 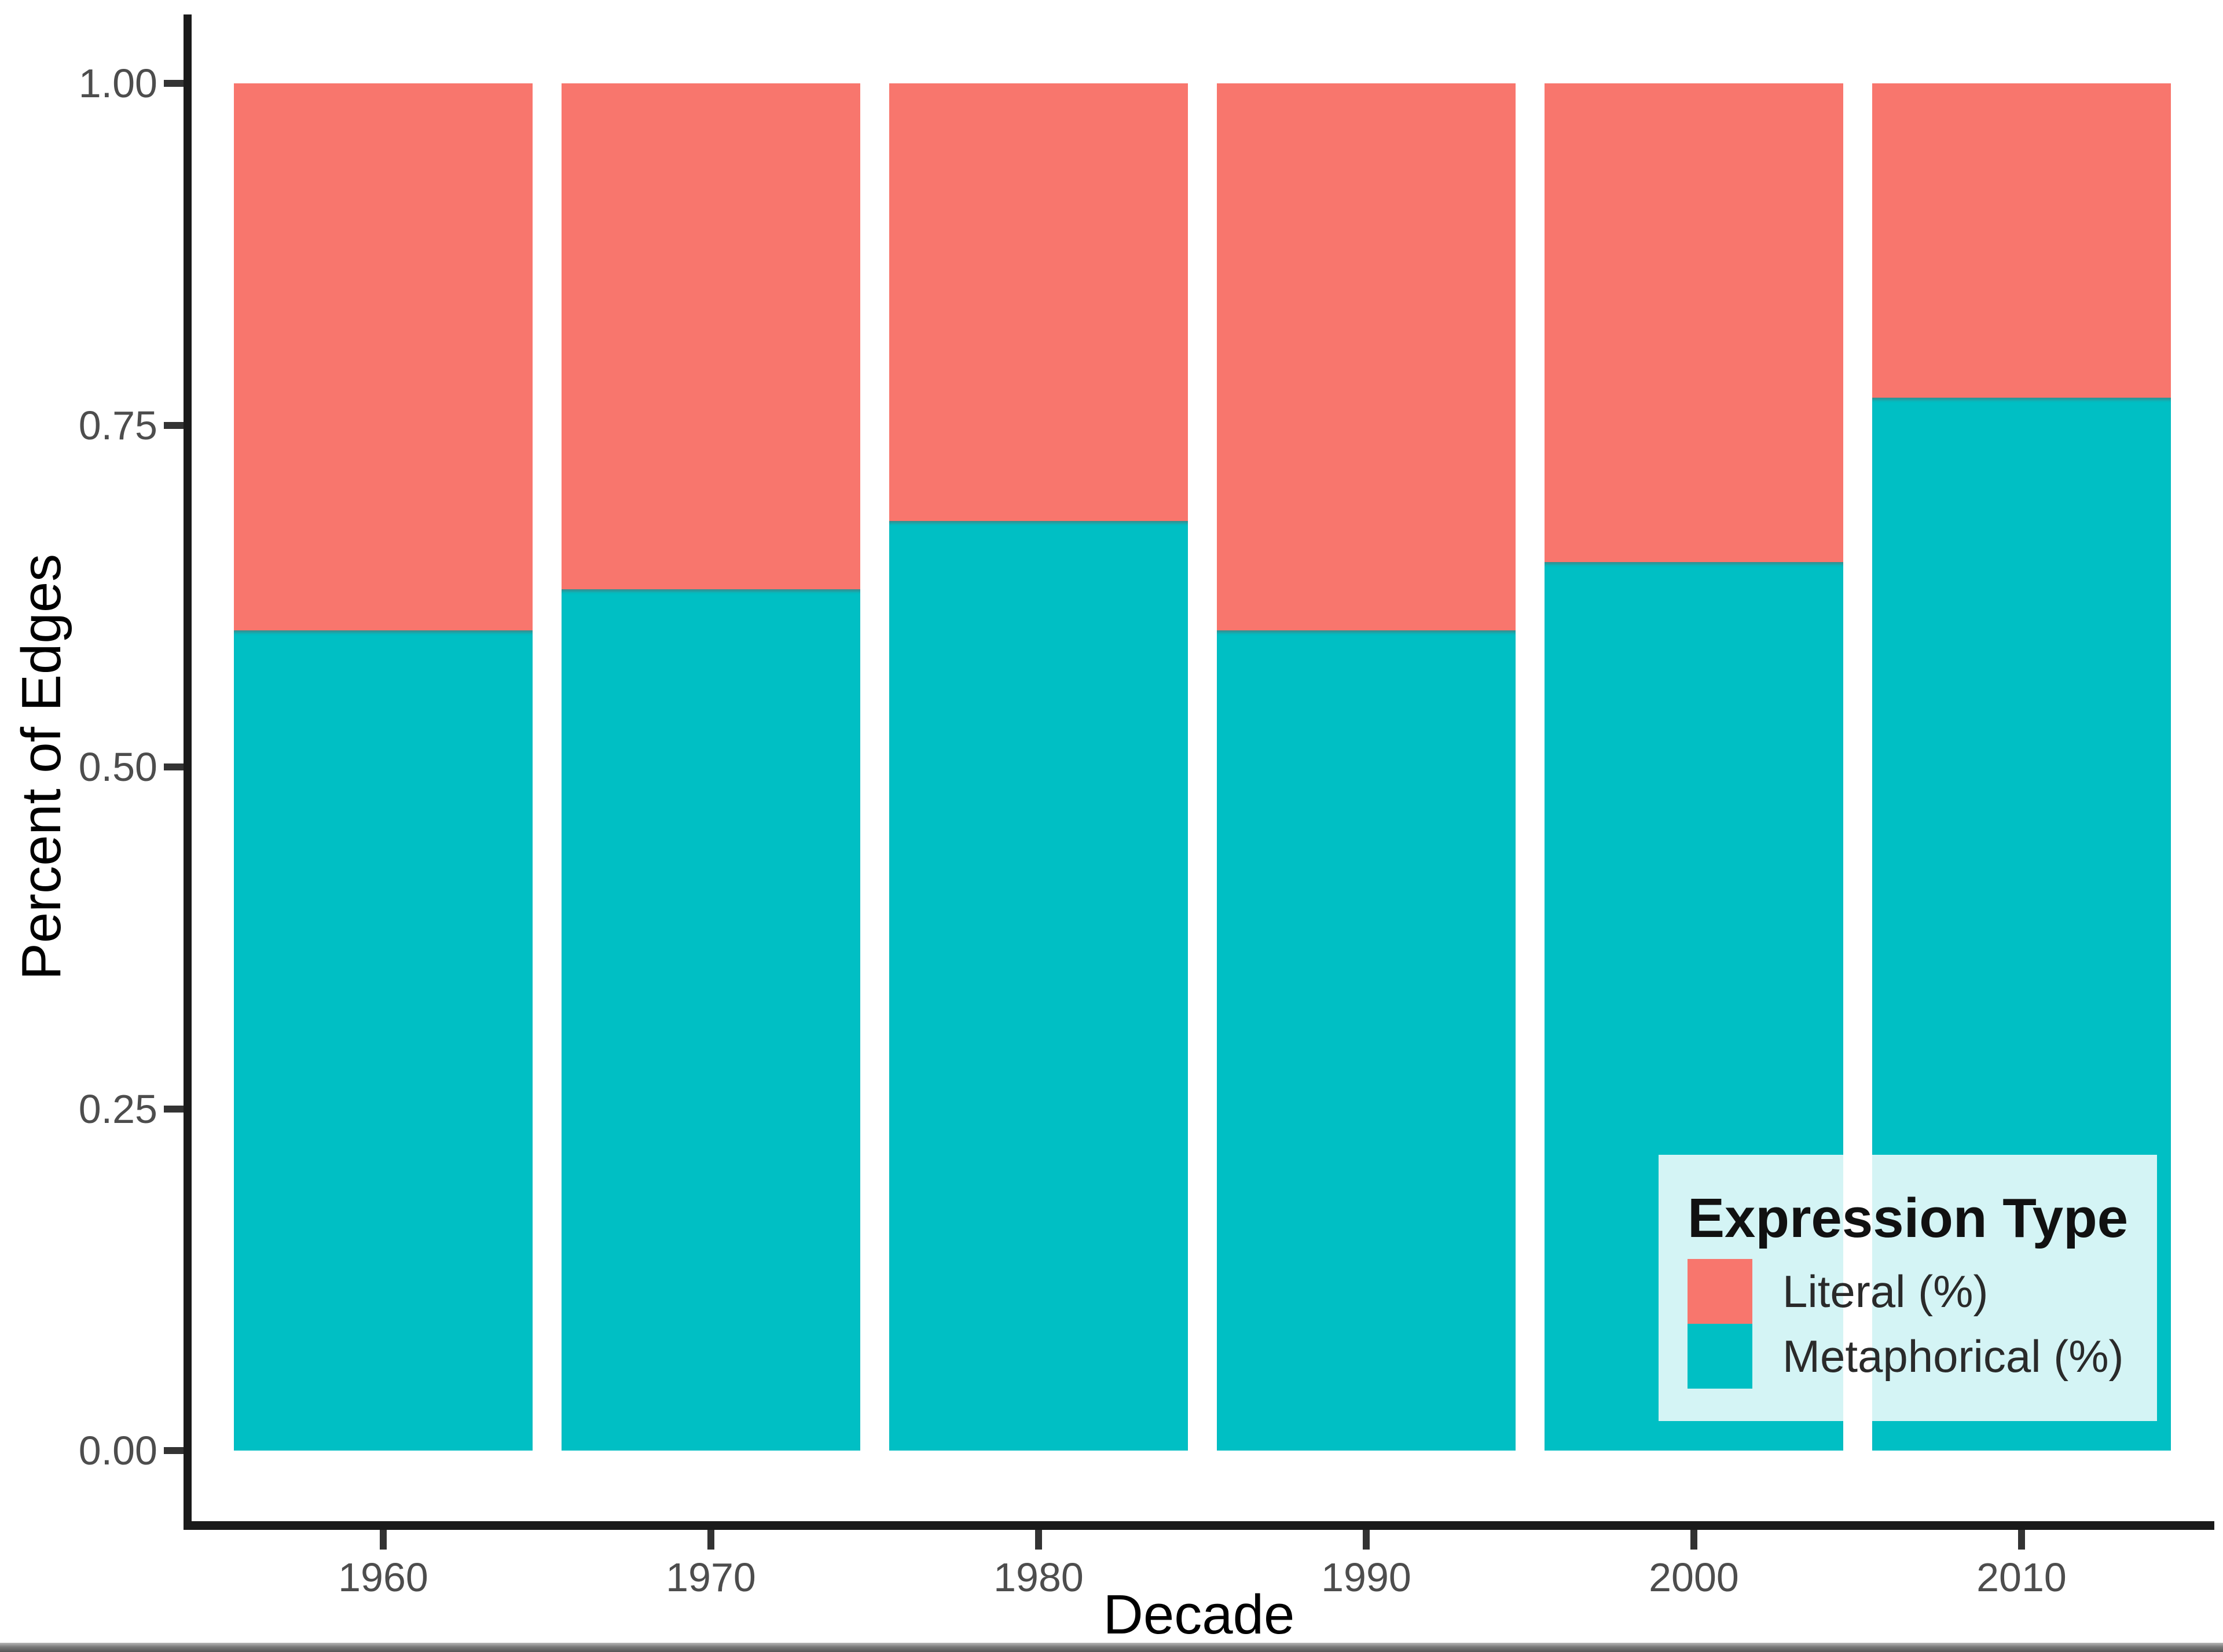 I want to click on bar-segment-1960-literal, so click(x=383, y=356).